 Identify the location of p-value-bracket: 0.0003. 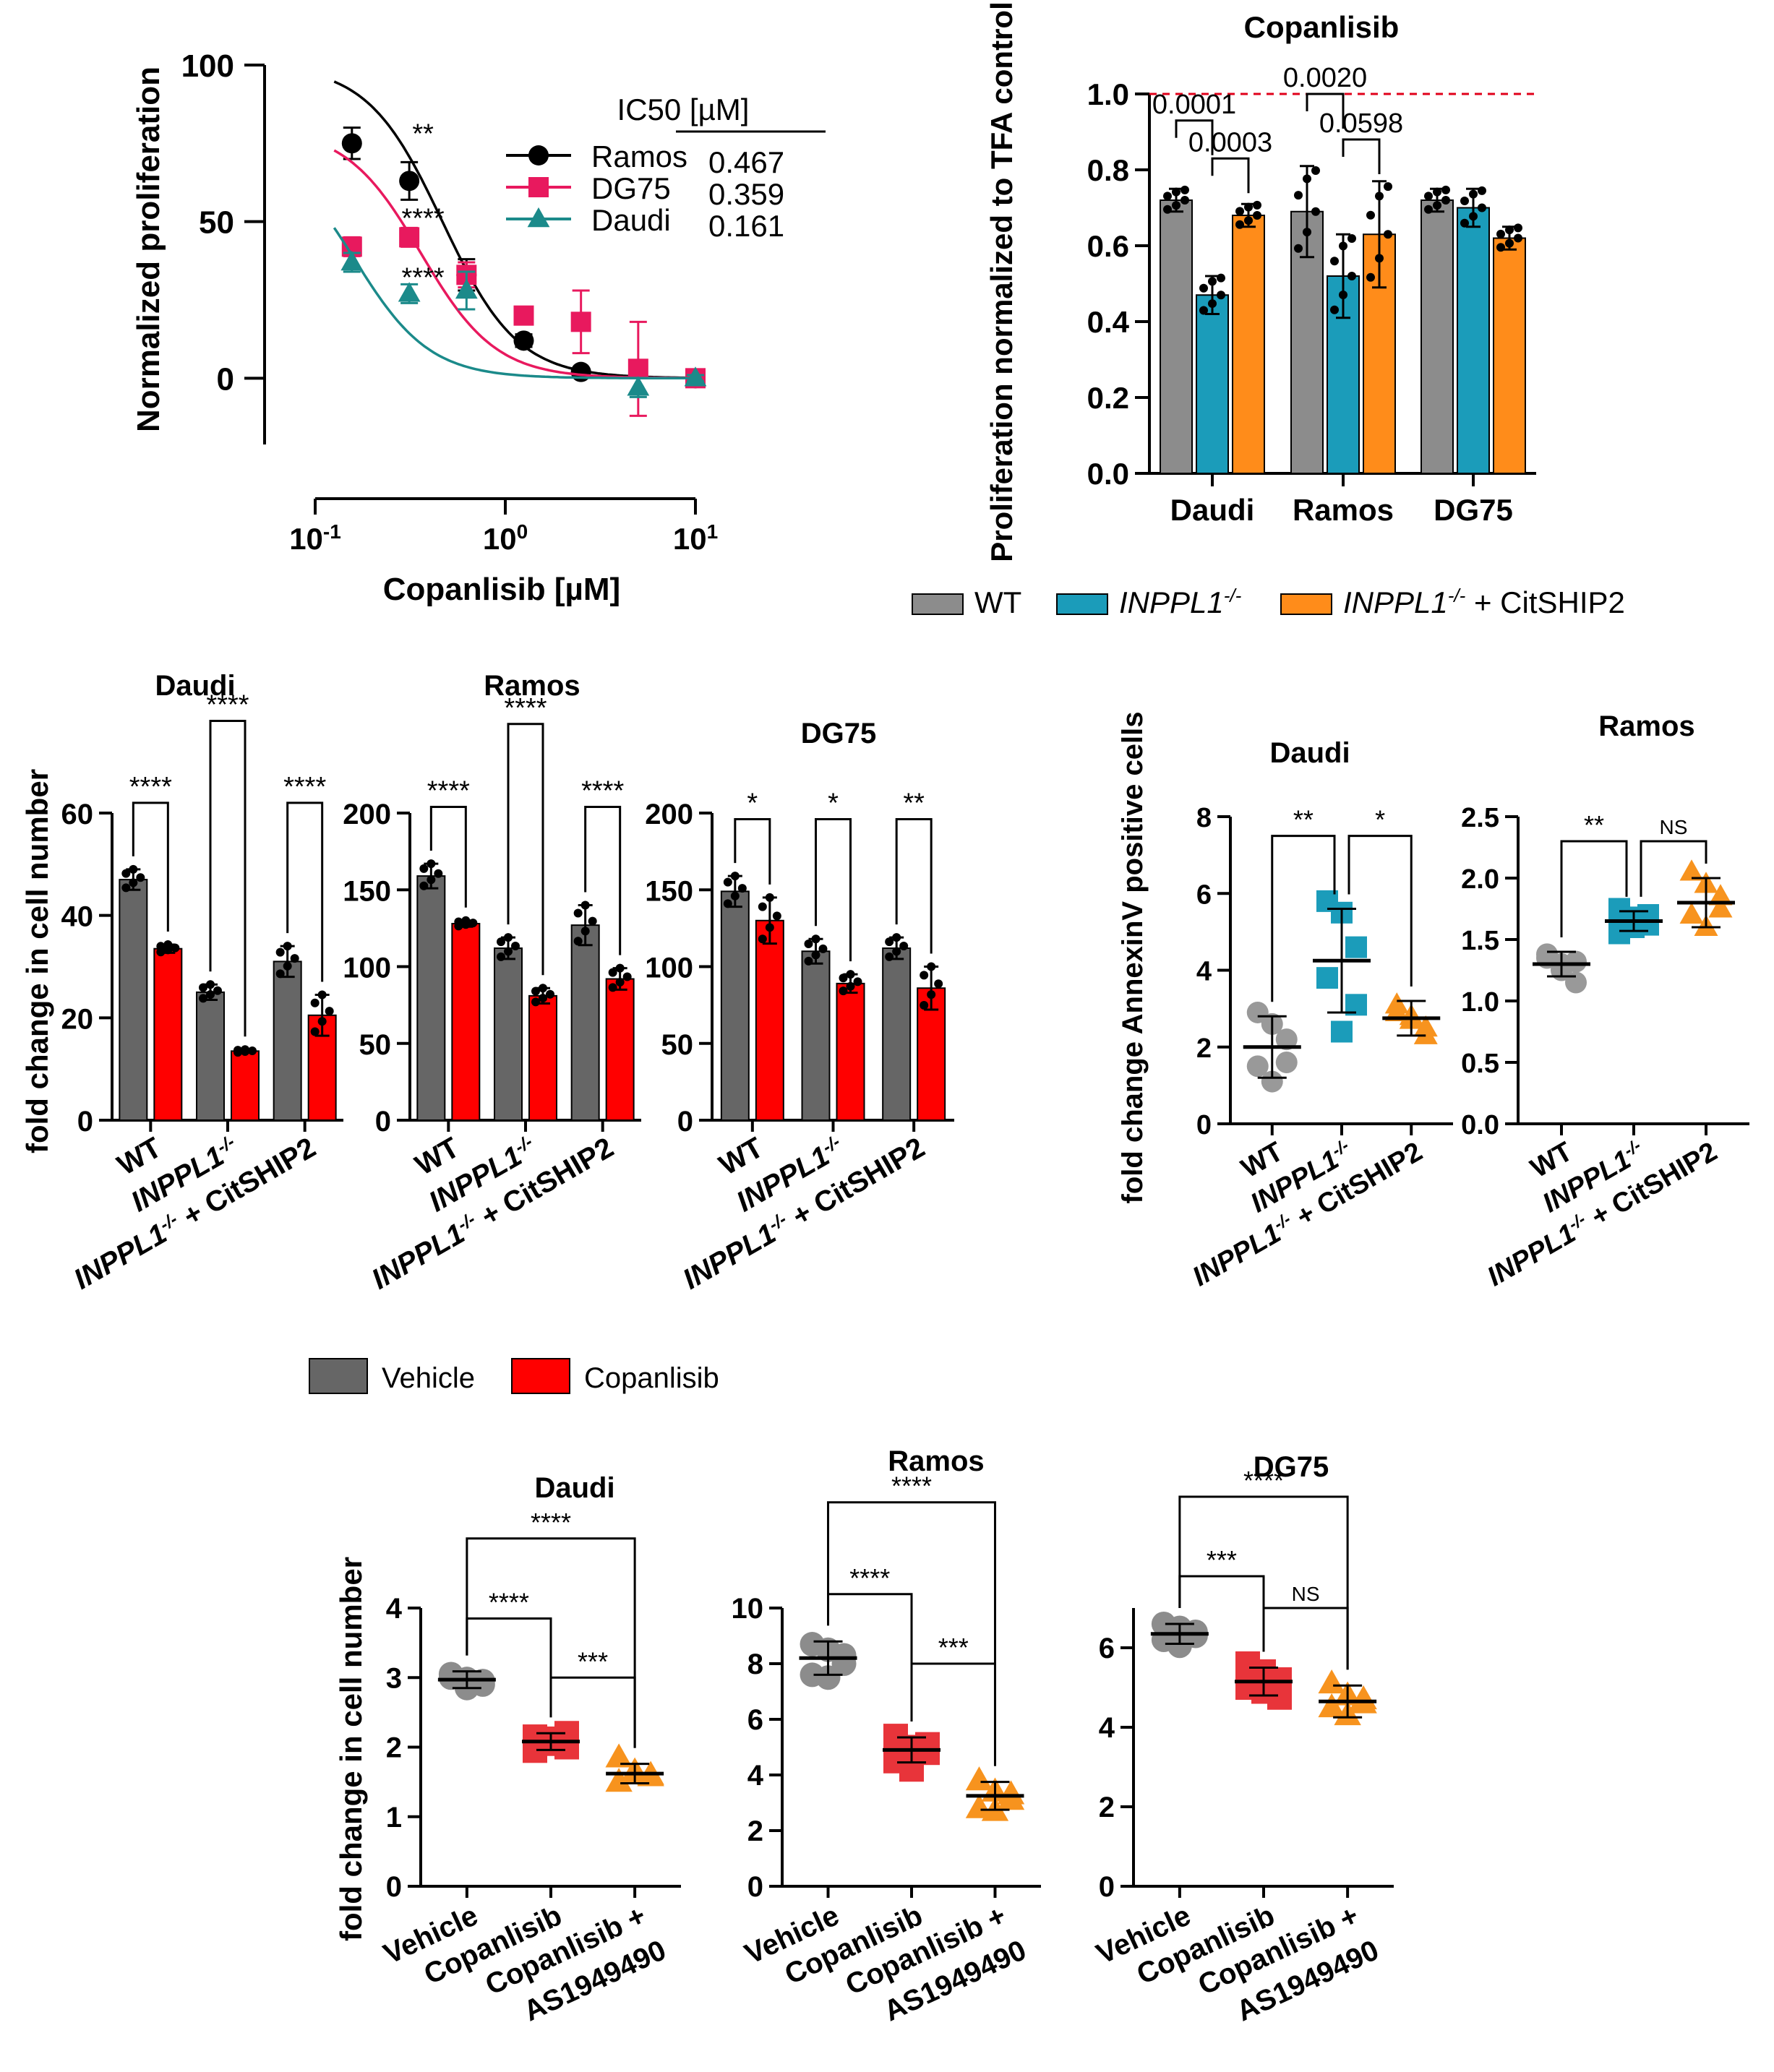
(1230, 160).